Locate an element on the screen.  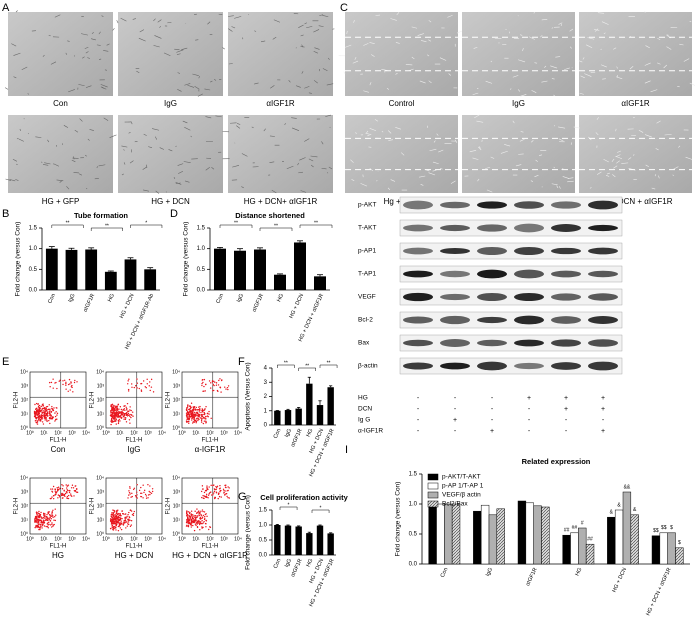
protein-label: β-actin is located at coordinates (368, 366).